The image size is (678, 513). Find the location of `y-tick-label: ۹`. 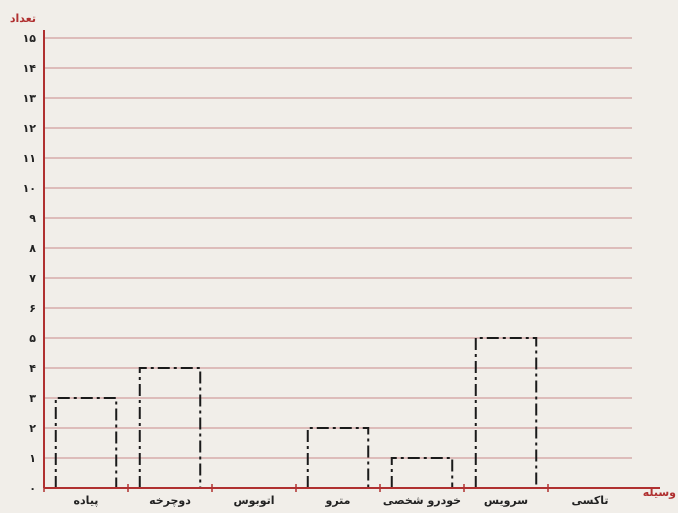

y-tick-label: ۹ is located at coordinates (32, 218).